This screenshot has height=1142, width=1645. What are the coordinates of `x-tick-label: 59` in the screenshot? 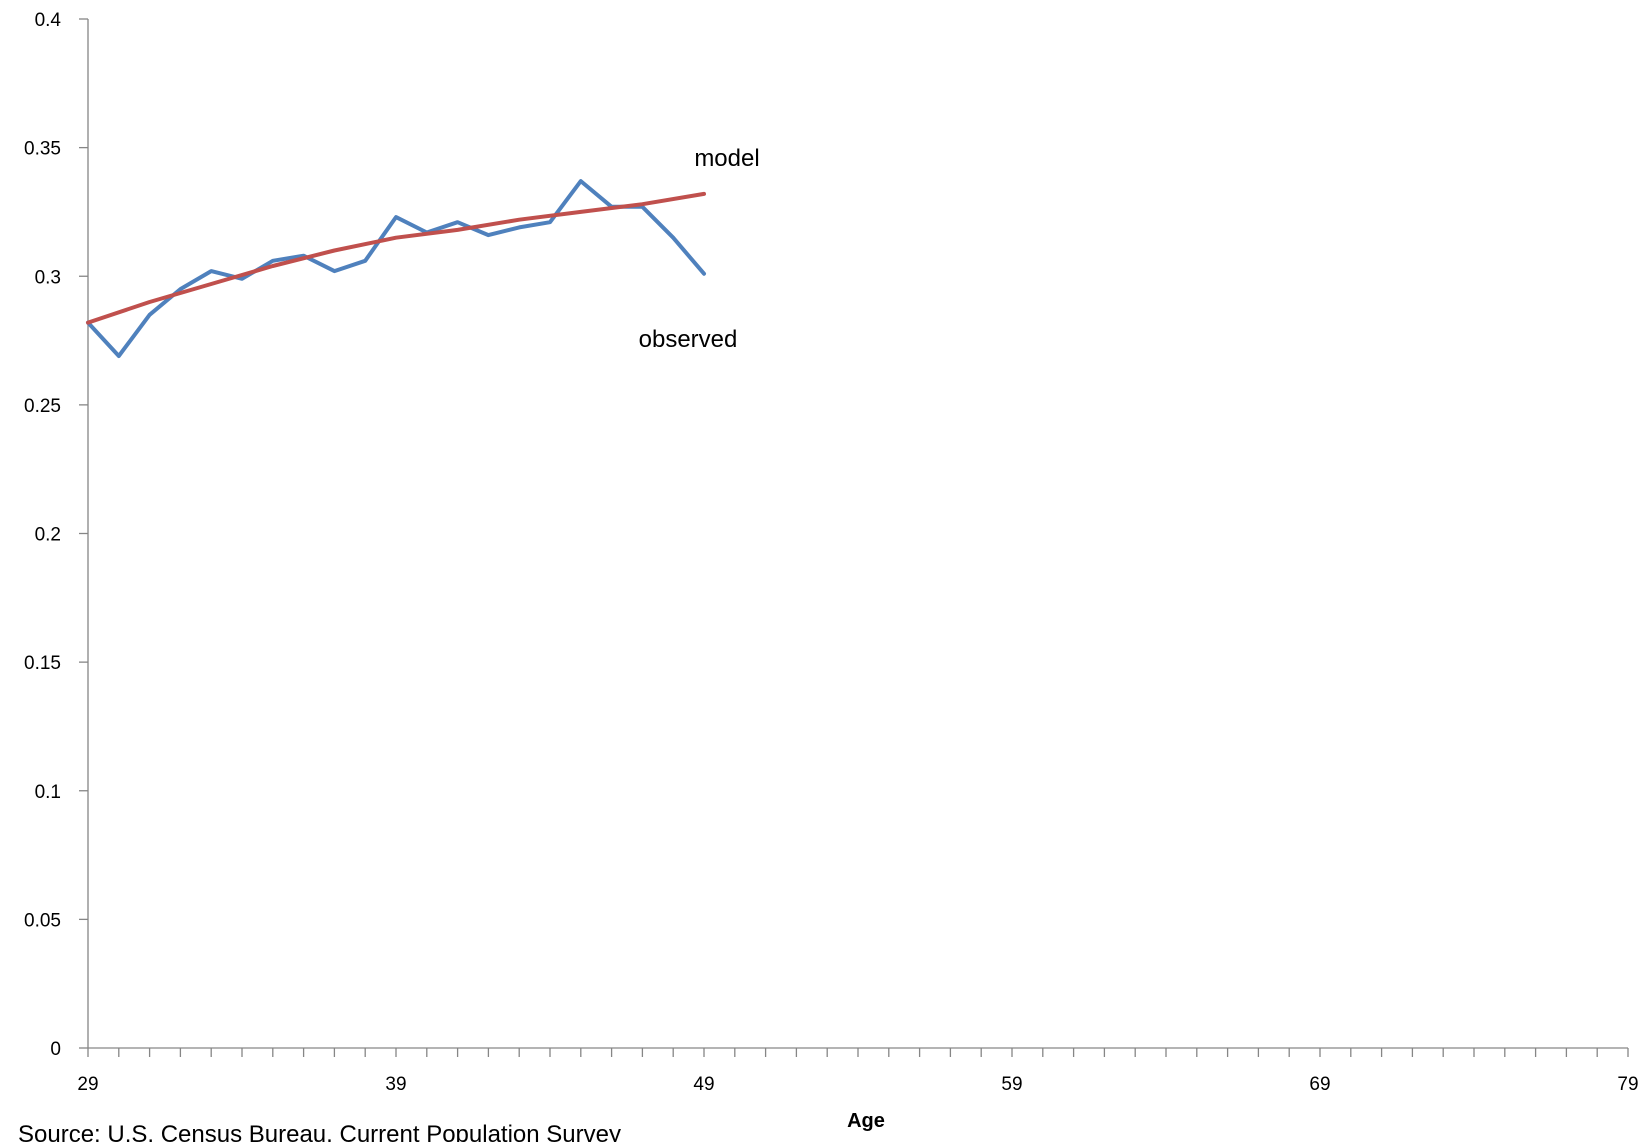 It's located at (1011, 1084).